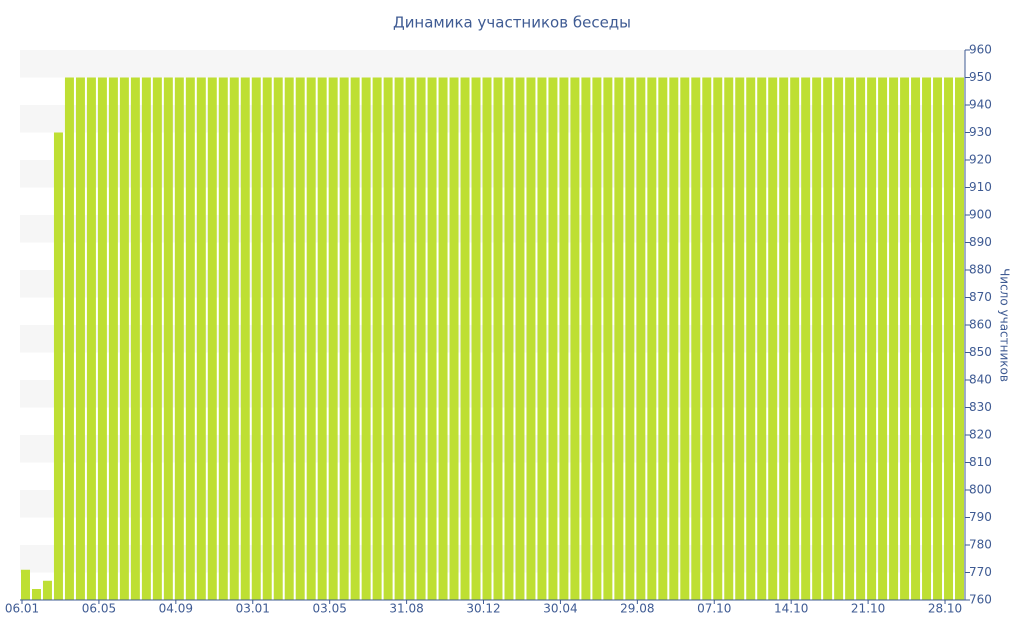  Describe the element at coordinates (483, 609) in the screenshot. I see `x-tick-label: 30.12` at that location.